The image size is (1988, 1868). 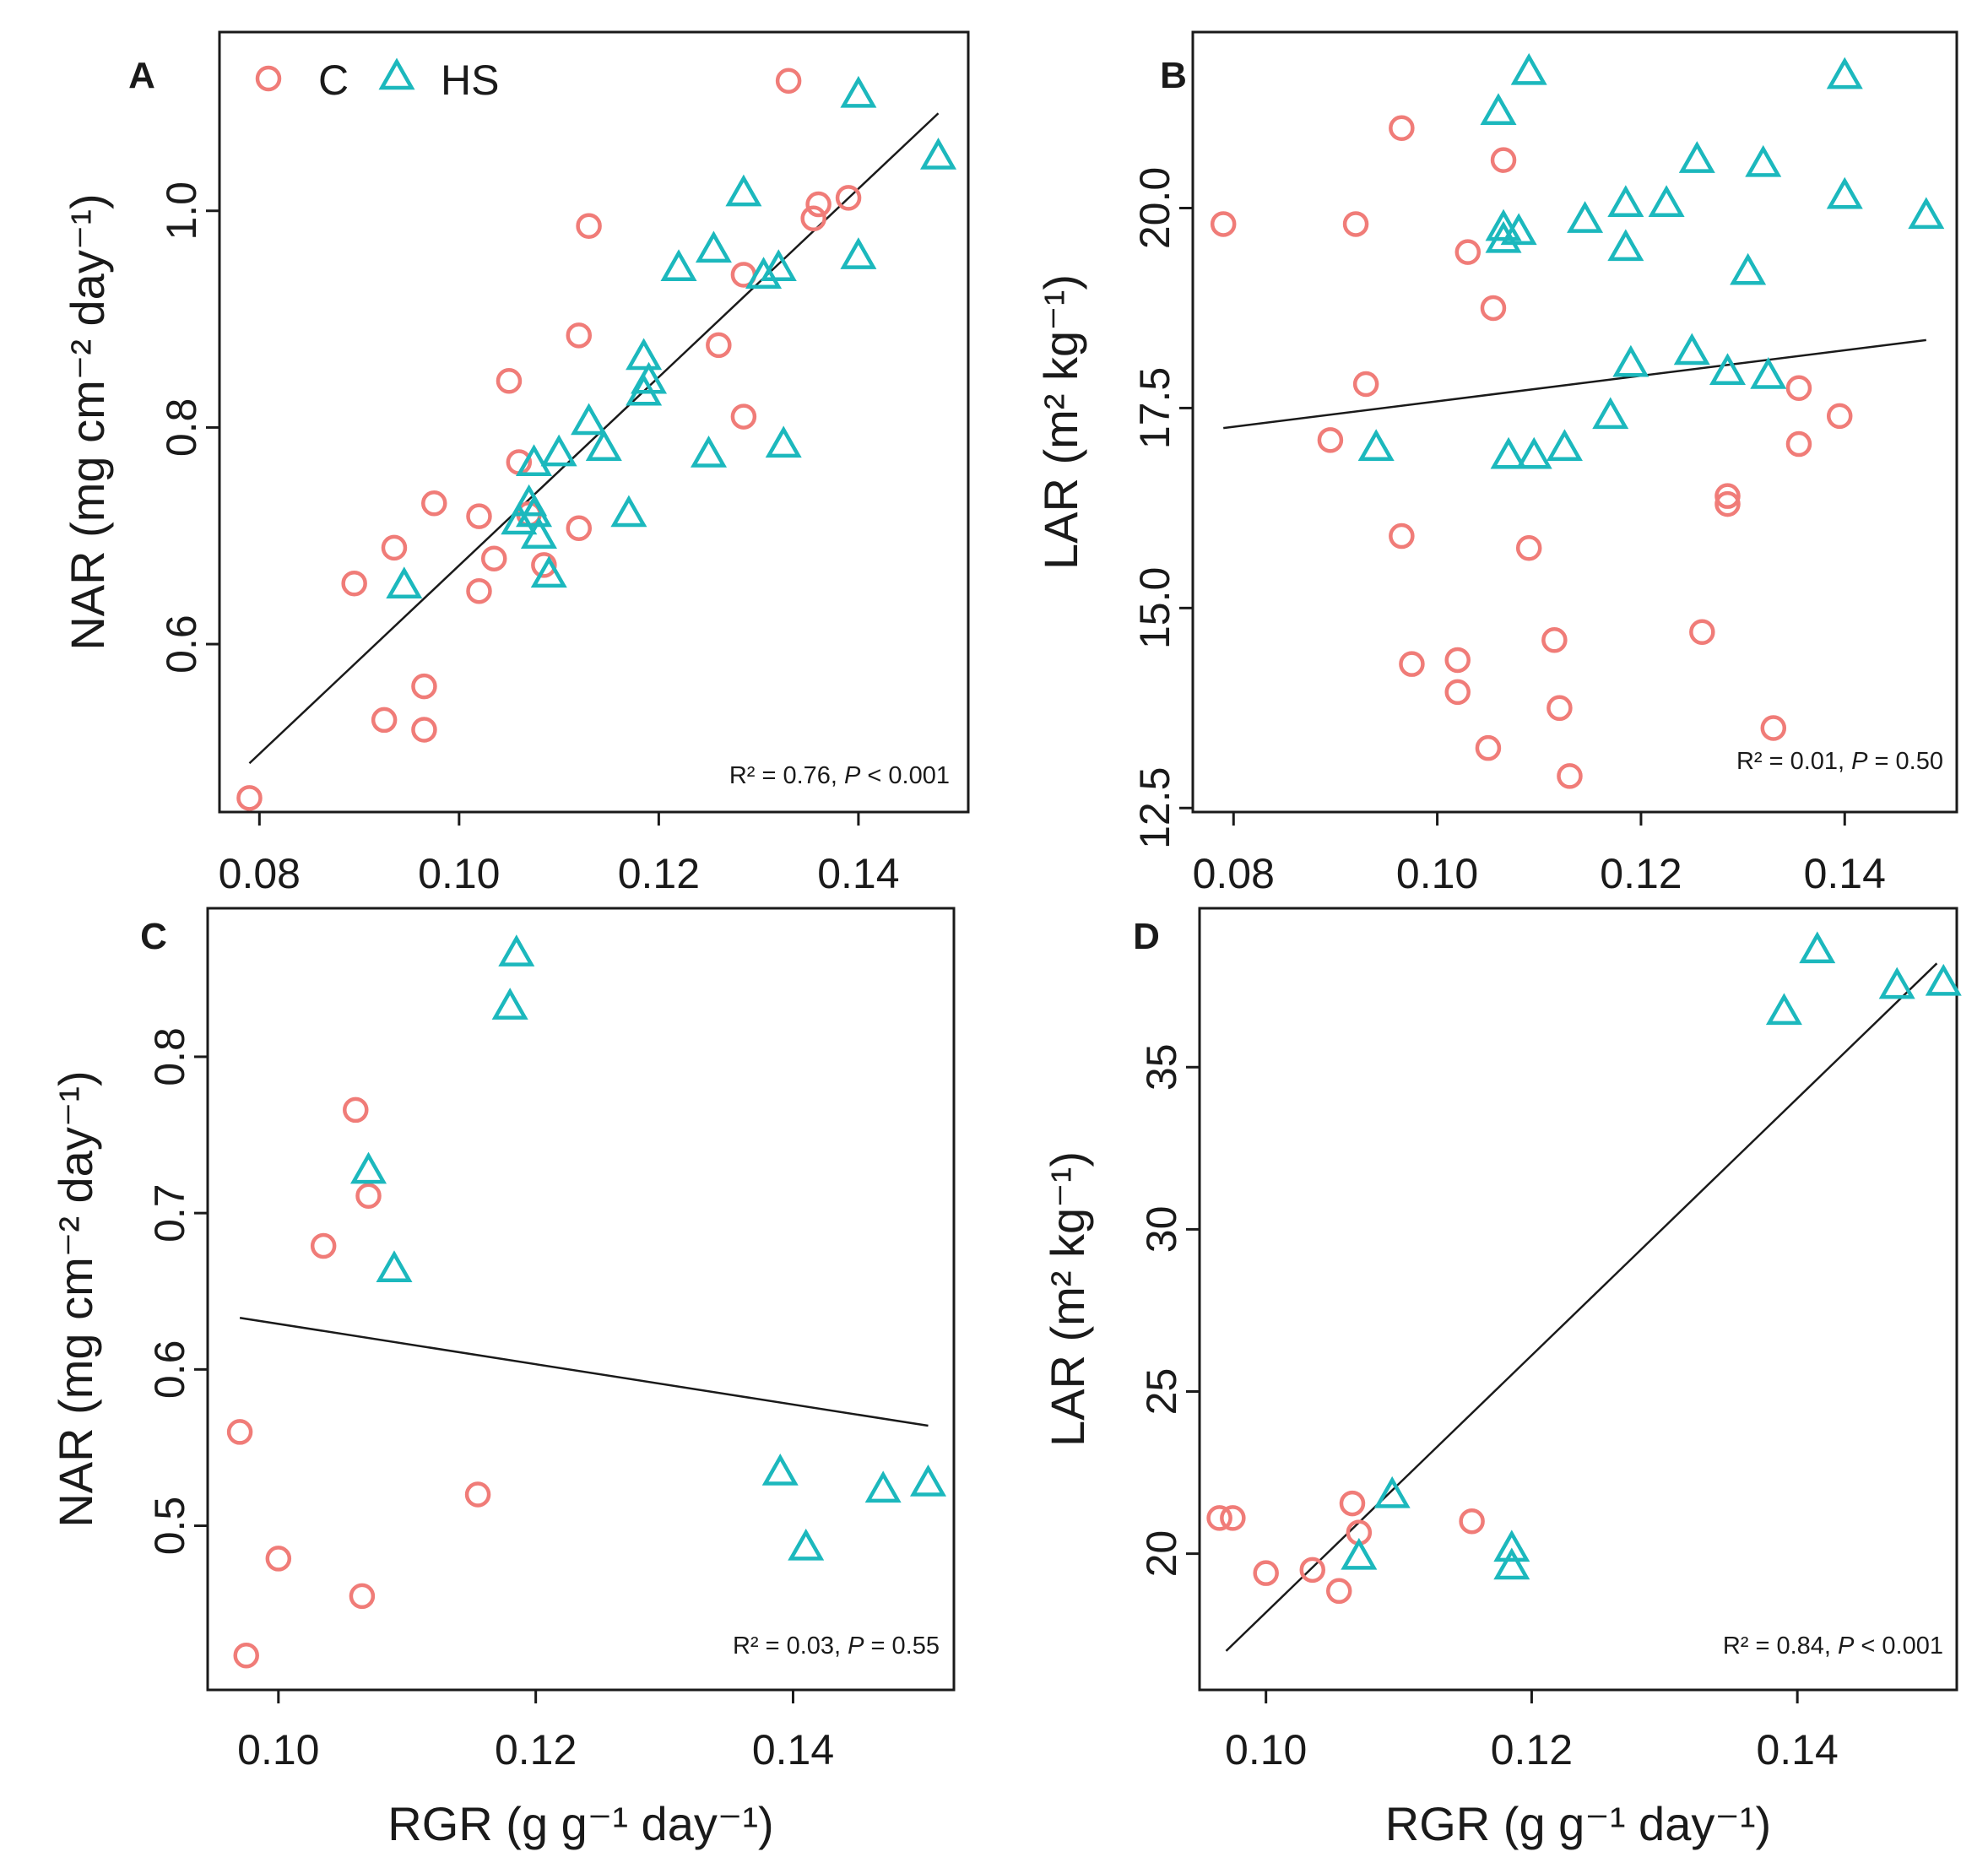 I want to click on legend-c-icon, so click(x=268, y=78).